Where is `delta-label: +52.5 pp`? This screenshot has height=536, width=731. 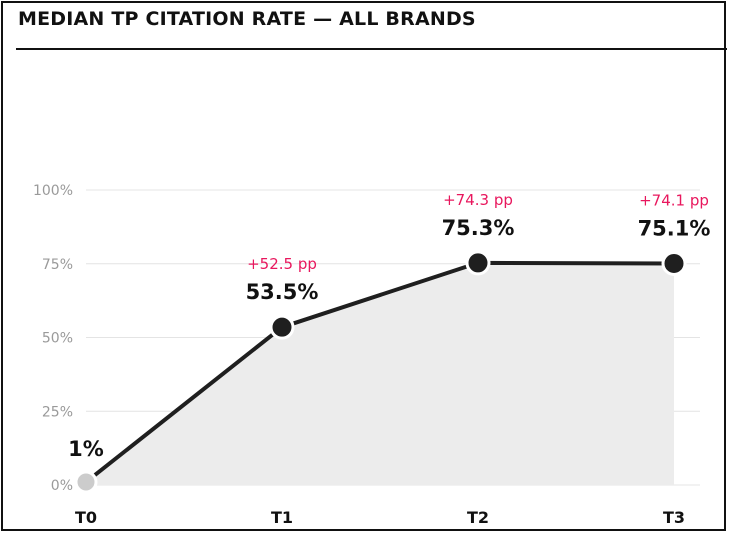 delta-label: +52.5 pp is located at coordinates (282, 264).